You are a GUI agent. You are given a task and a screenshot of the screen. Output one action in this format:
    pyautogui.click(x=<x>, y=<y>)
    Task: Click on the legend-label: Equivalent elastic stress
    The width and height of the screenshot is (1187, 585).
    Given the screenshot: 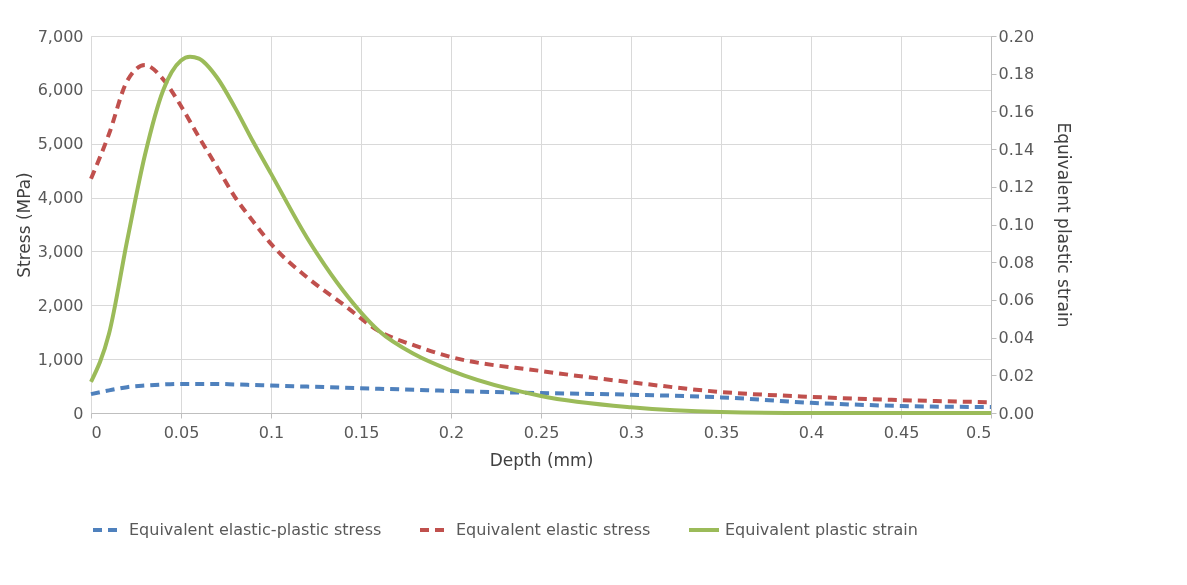 What is the action you would take?
    pyautogui.click(x=553, y=529)
    